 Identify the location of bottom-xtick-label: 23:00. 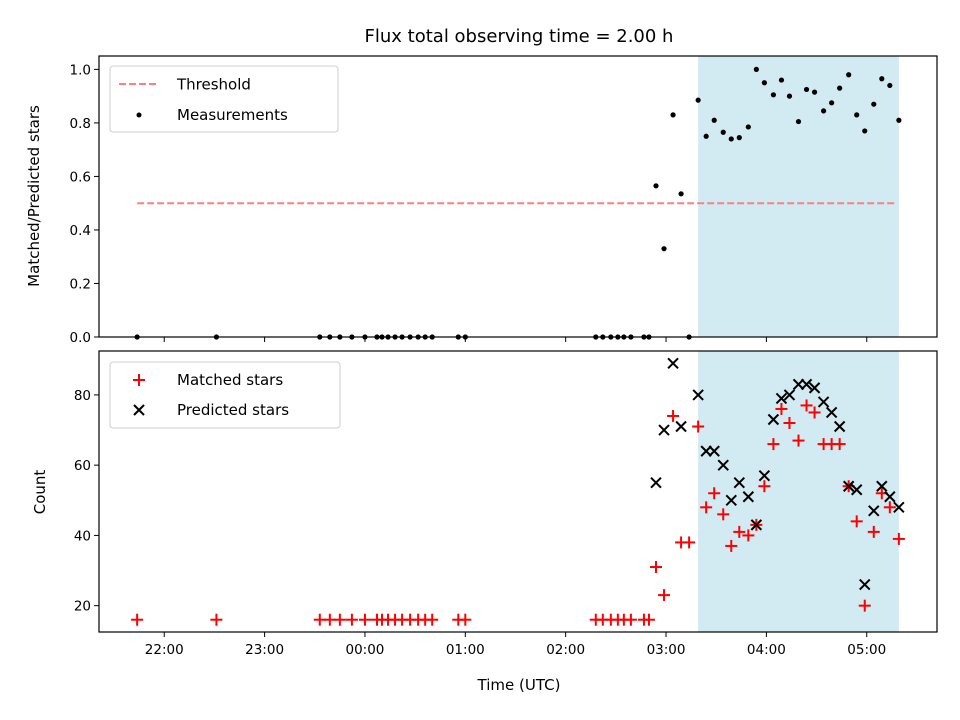
(264, 650).